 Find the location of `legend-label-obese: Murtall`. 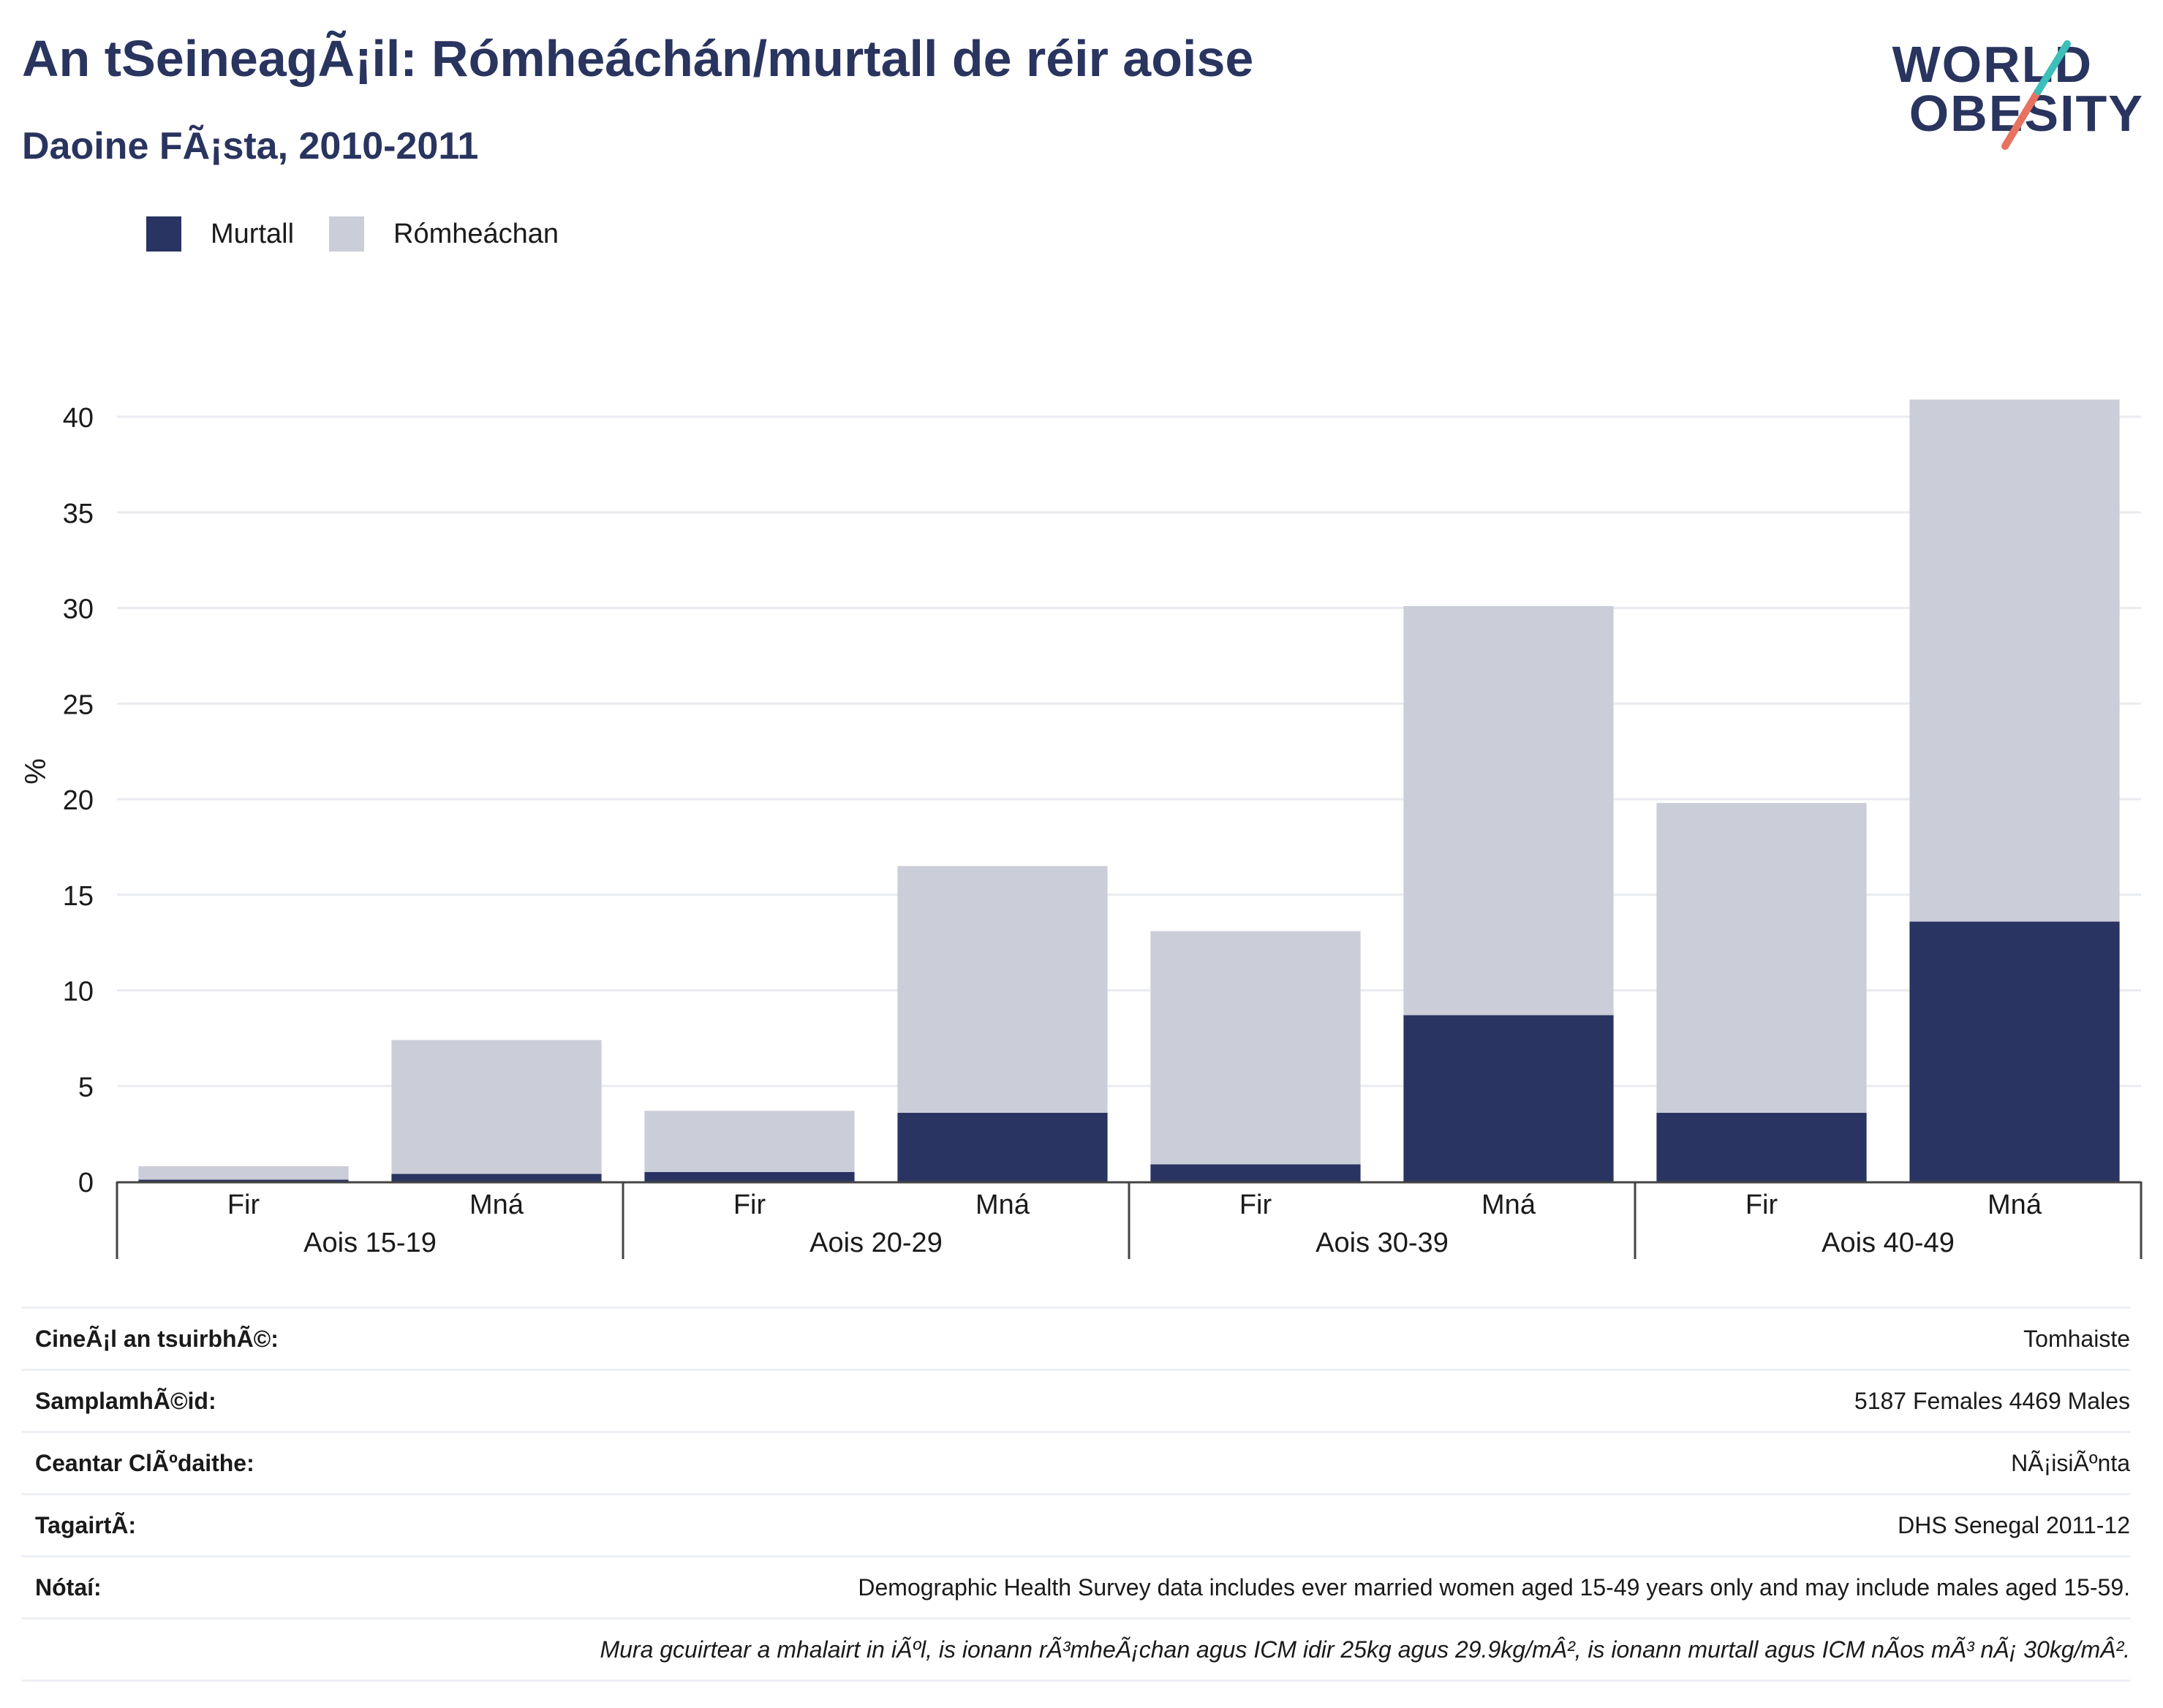

legend-label-obese: Murtall is located at coordinates (253, 233).